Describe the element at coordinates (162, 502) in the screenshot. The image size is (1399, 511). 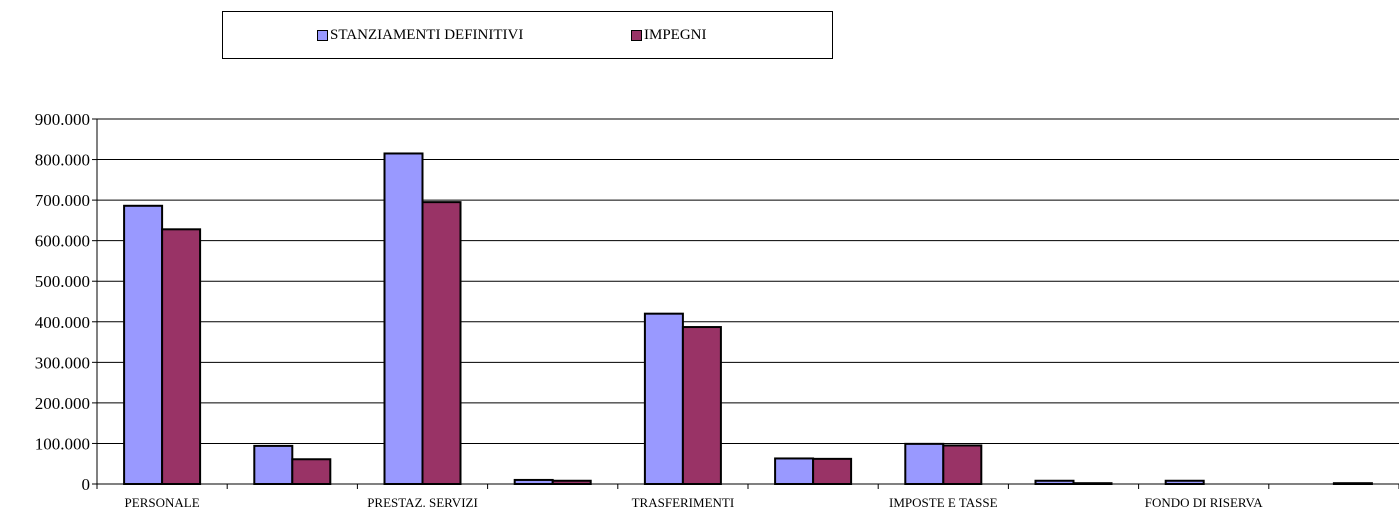
I see `x-category-label: PERSONALE` at that location.